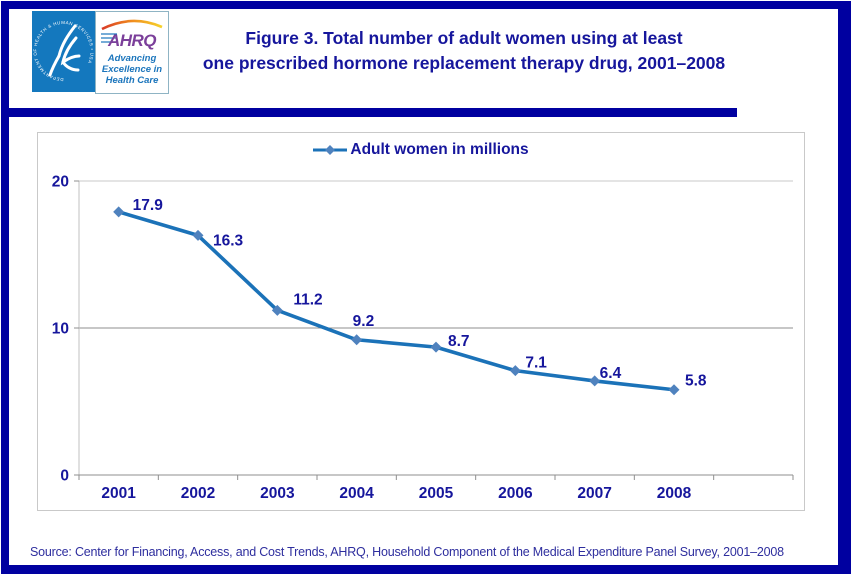 This screenshot has width=853, height=576. Describe the element at coordinates (536, 363) in the screenshot. I see `data-point-label: 7.1` at that location.